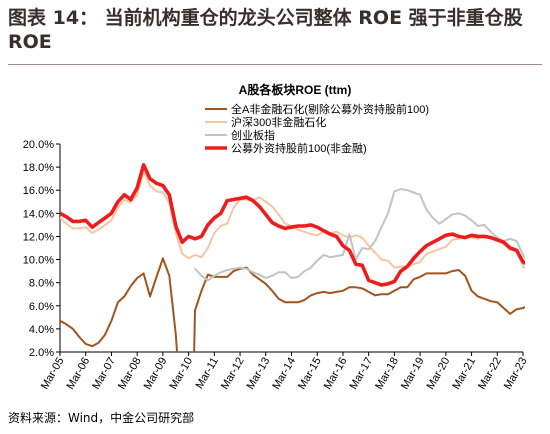 This screenshot has width=550, height=434. What do you see at coordinates (181, 374) in the screenshot?
I see `x-tick-label: Mar-10` at bounding box center [181, 374].